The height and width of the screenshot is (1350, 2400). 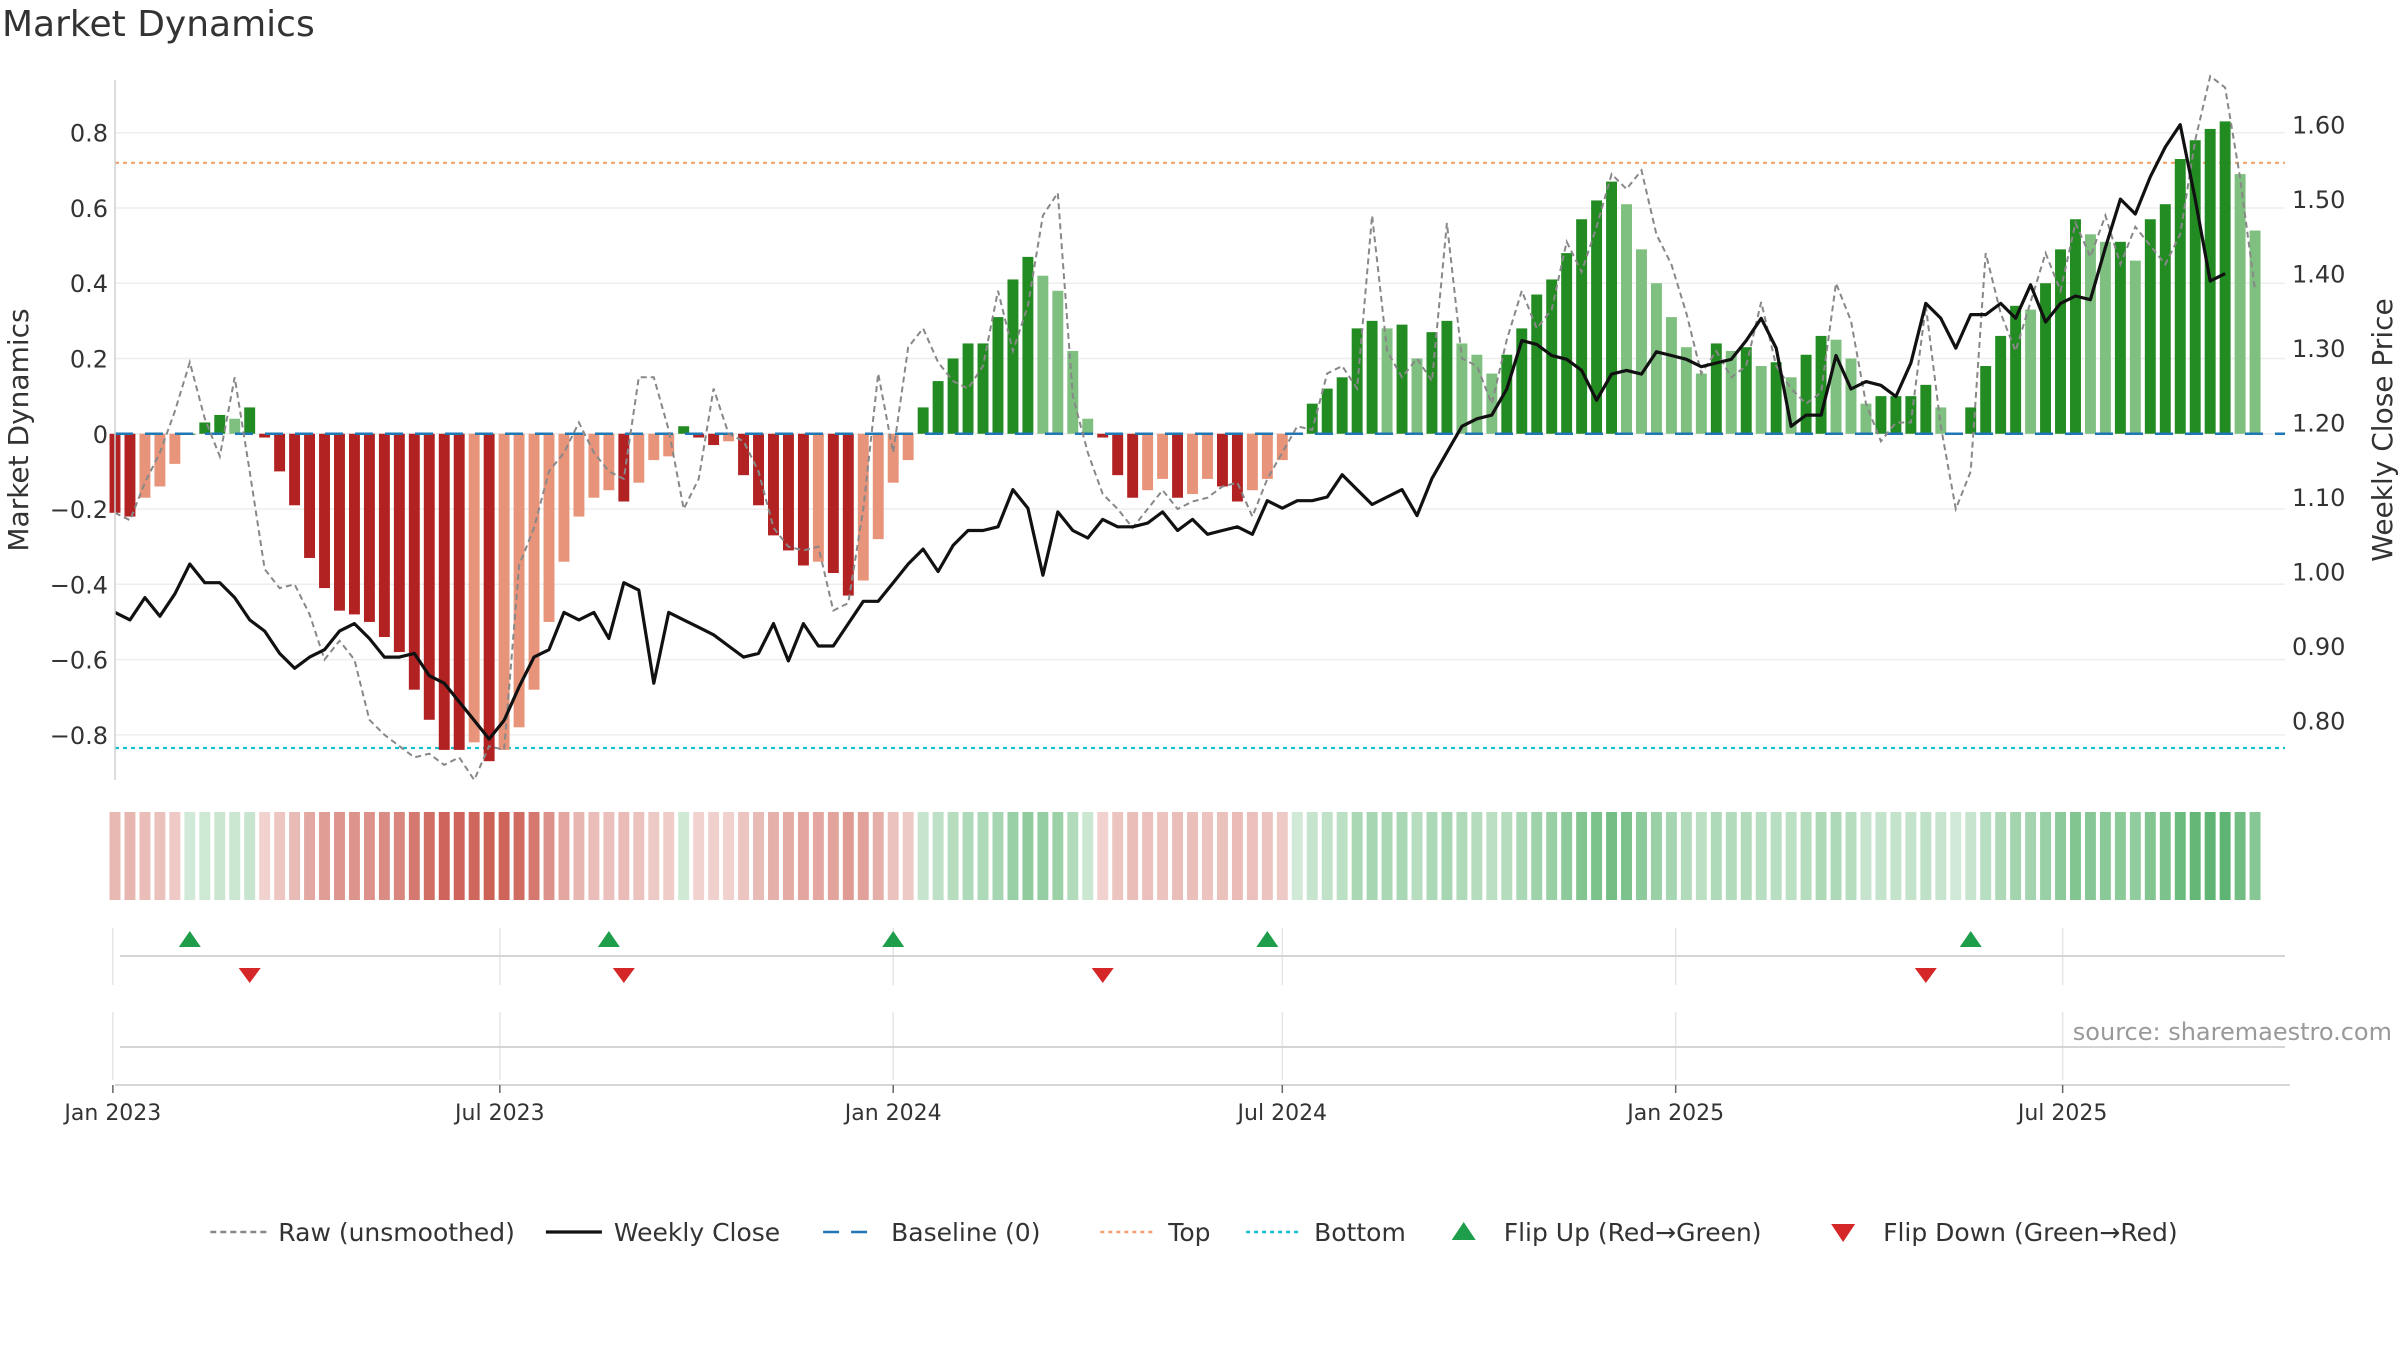 What do you see at coordinates (893, 939) in the screenshot?
I see `flip-up-marker` at bounding box center [893, 939].